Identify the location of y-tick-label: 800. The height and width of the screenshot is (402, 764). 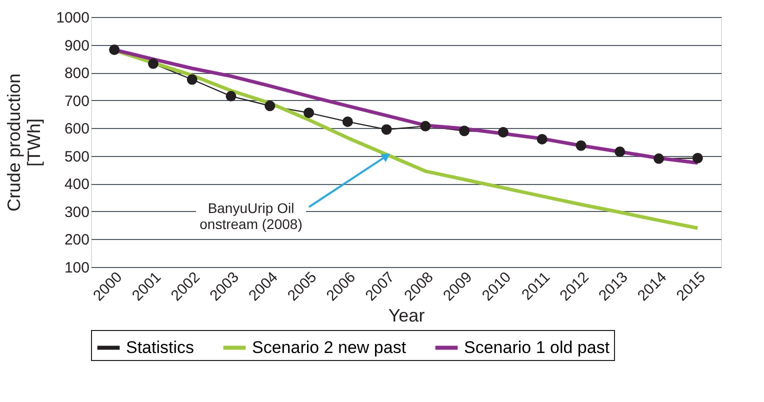
(77, 73).